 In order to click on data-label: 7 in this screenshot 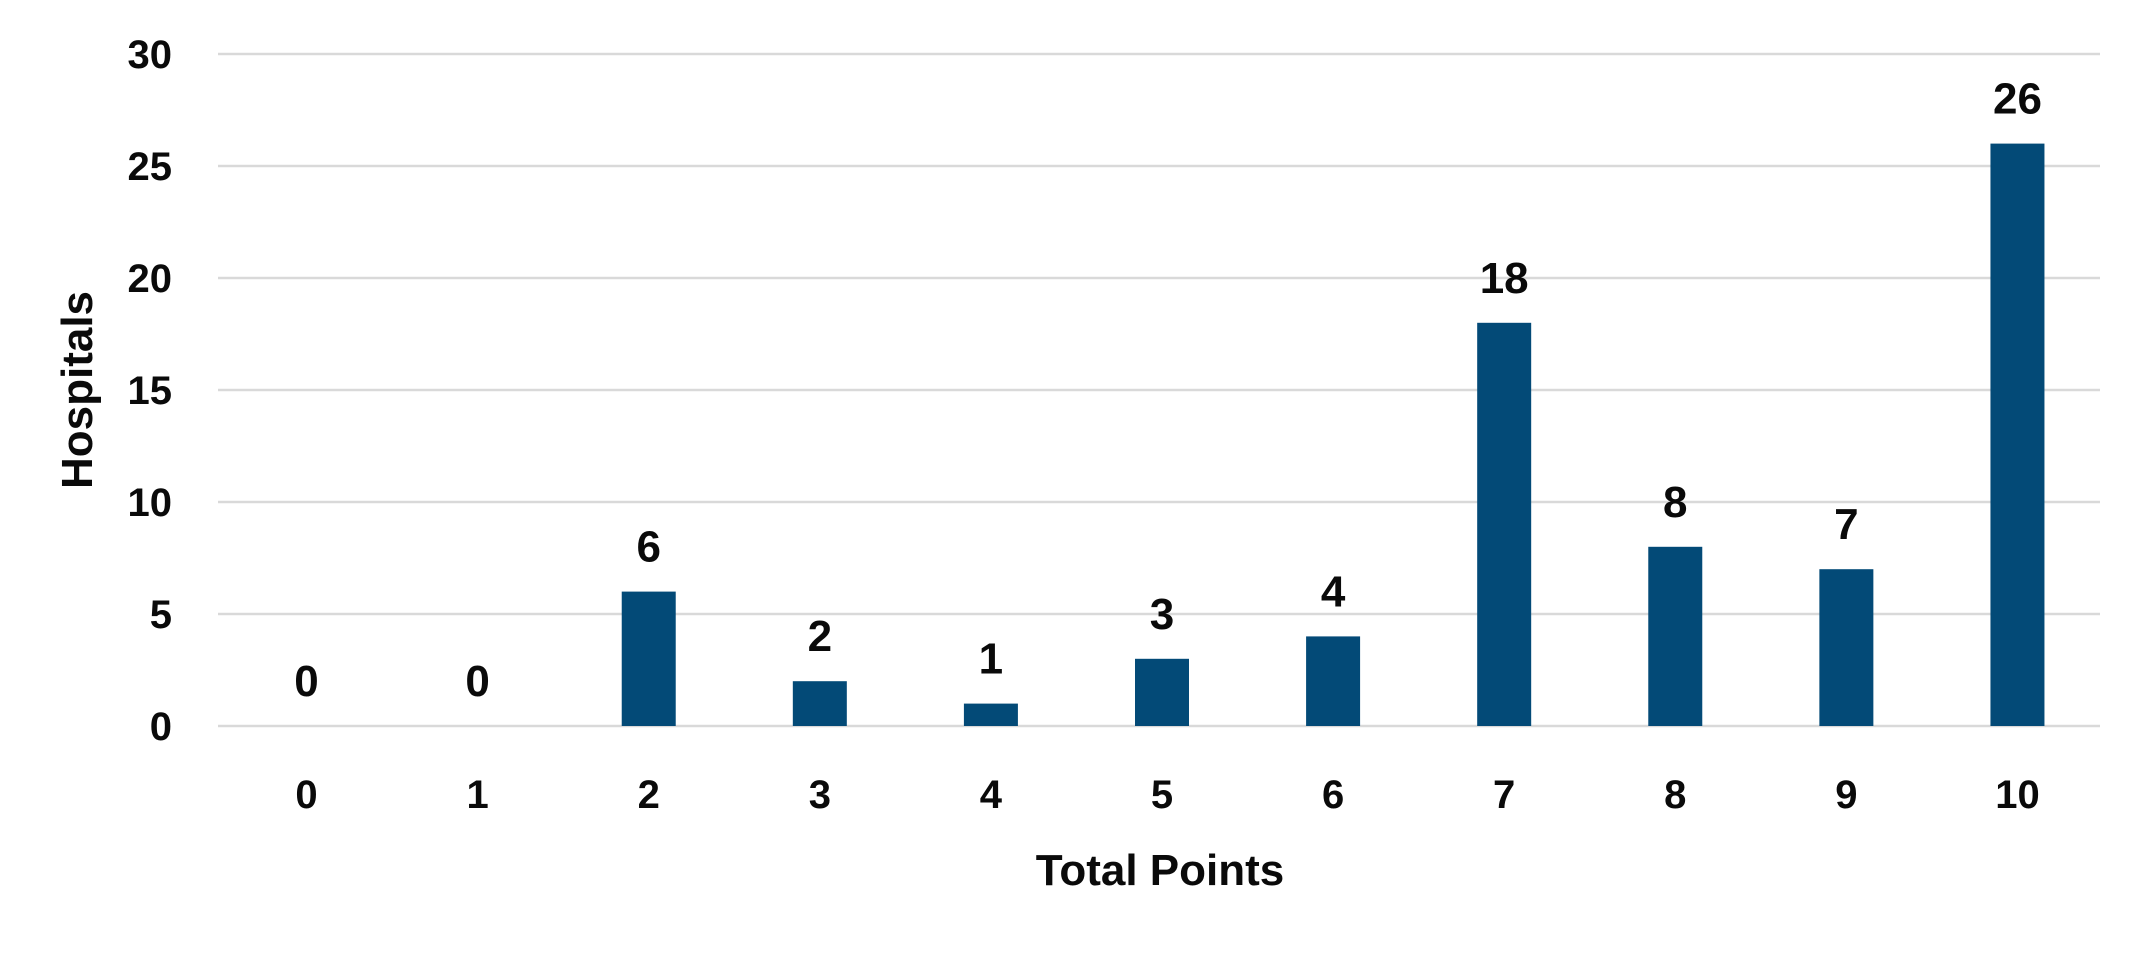, I will do `click(1846, 524)`.